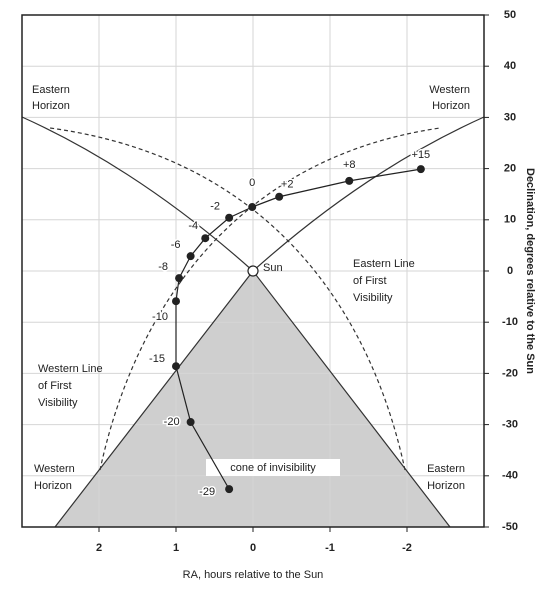 The width and height of the screenshot is (560, 590). I want to click on point-label: +15, so click(421, 155).